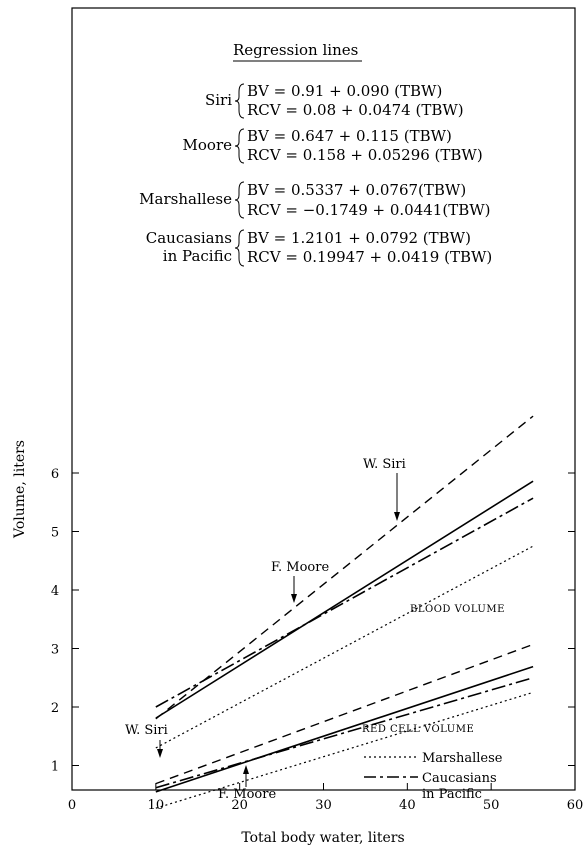 The image size is (585, 847). What do you see at coordinates (294, 598) in the screenshot?
I see `f-moore-top-arrowhead` at bounding box center [294, 598].